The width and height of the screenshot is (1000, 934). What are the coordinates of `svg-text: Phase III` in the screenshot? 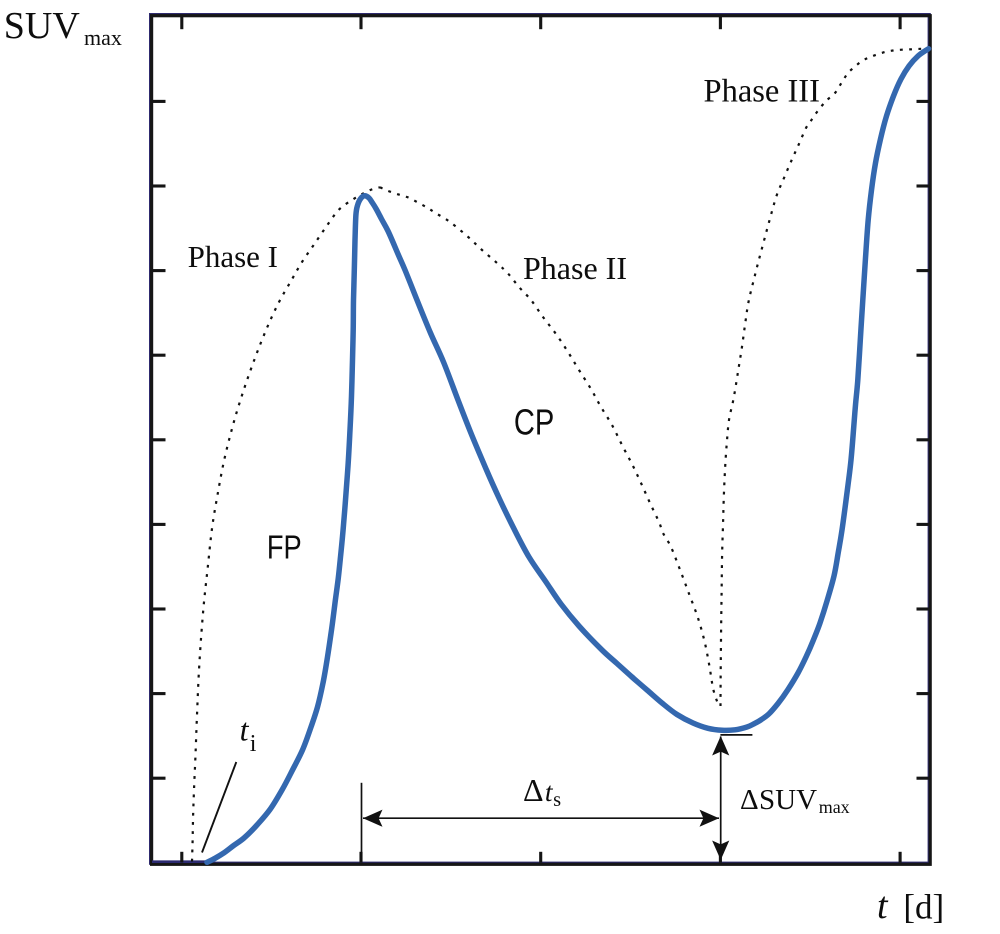 It's located at (762, 92).